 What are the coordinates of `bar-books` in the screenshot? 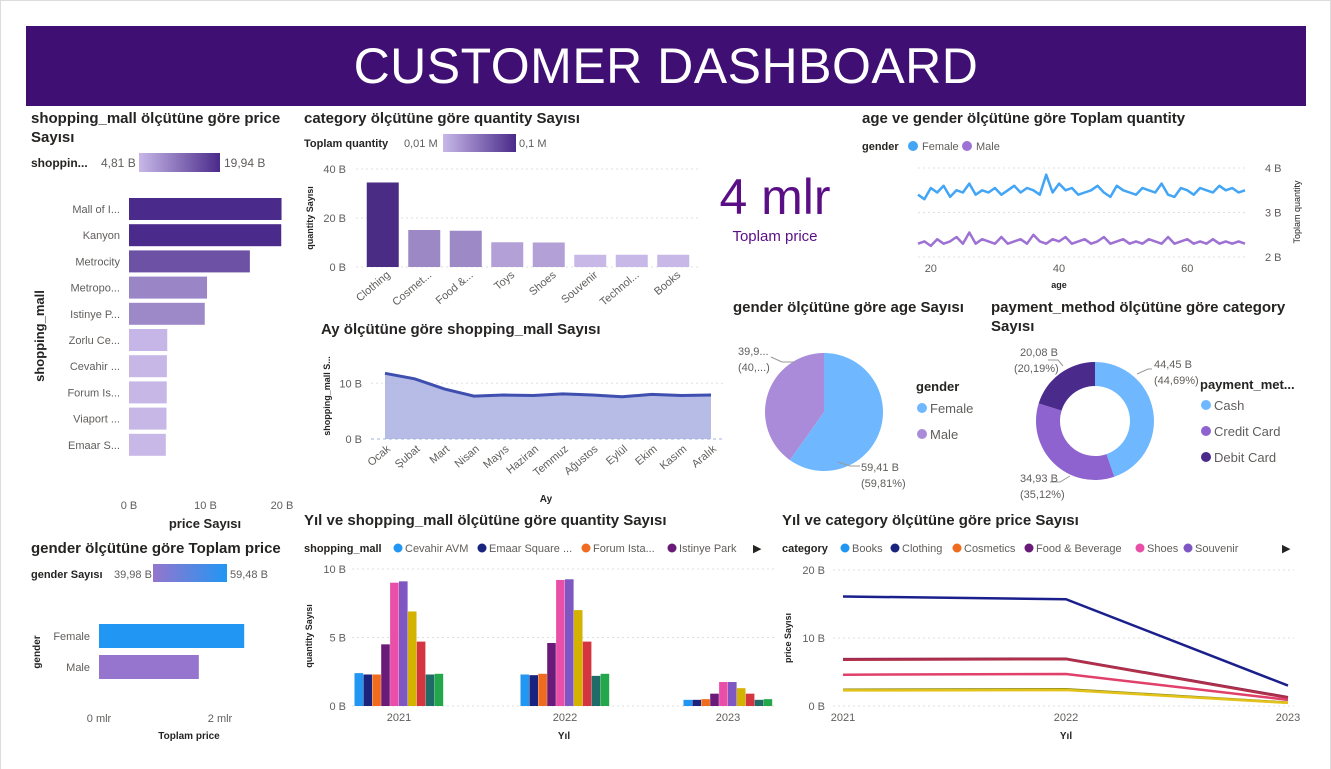 It's located at (673, 260).